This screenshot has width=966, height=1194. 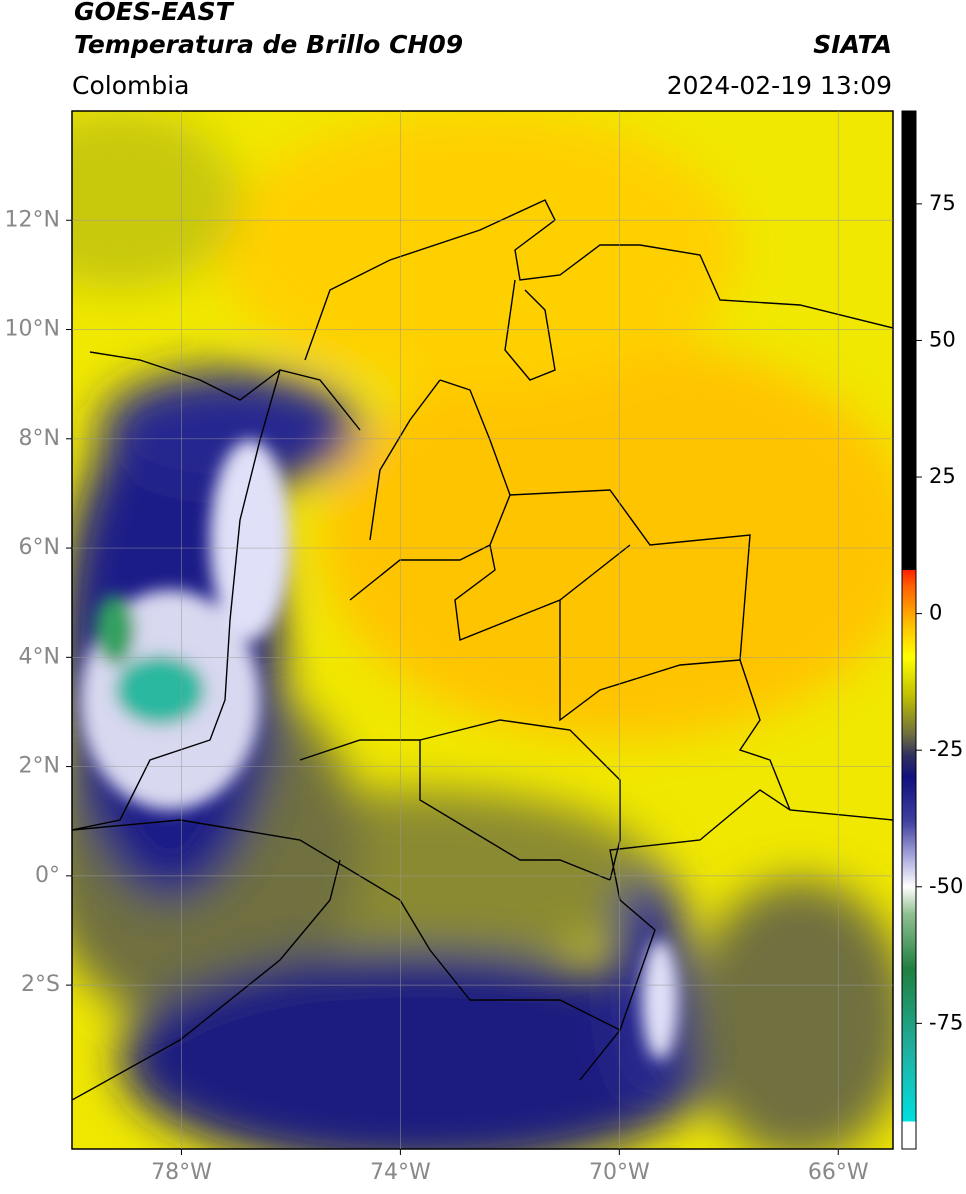 What do you see at coordinates (942, 339) in the screenshot?
I see `colorbar-tick-label: 50` at bounding box center [942, 339].